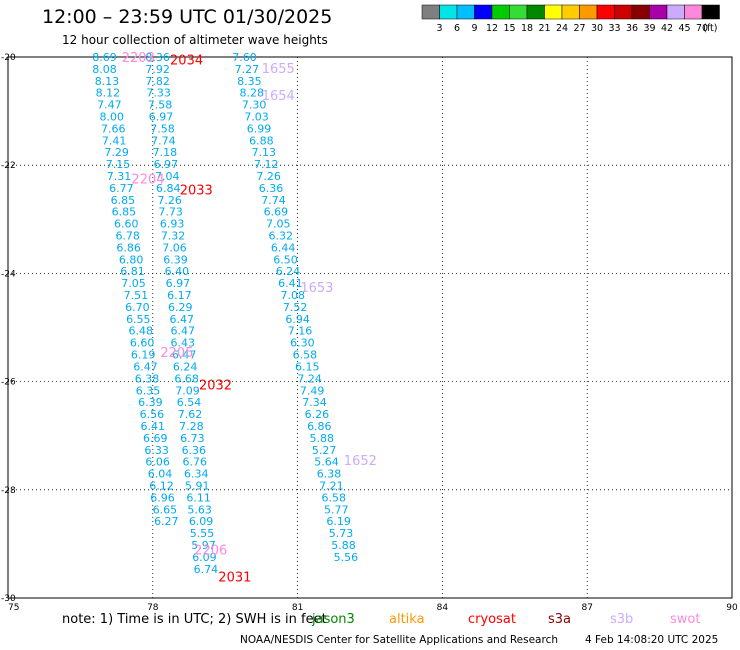 Image resolution: width=740 pixels, height=650 pixels. What do you see at coordinates (251, 93) in the screenshot?
I see `wave-height-value: 8.28` at bounding box center [251, 93].